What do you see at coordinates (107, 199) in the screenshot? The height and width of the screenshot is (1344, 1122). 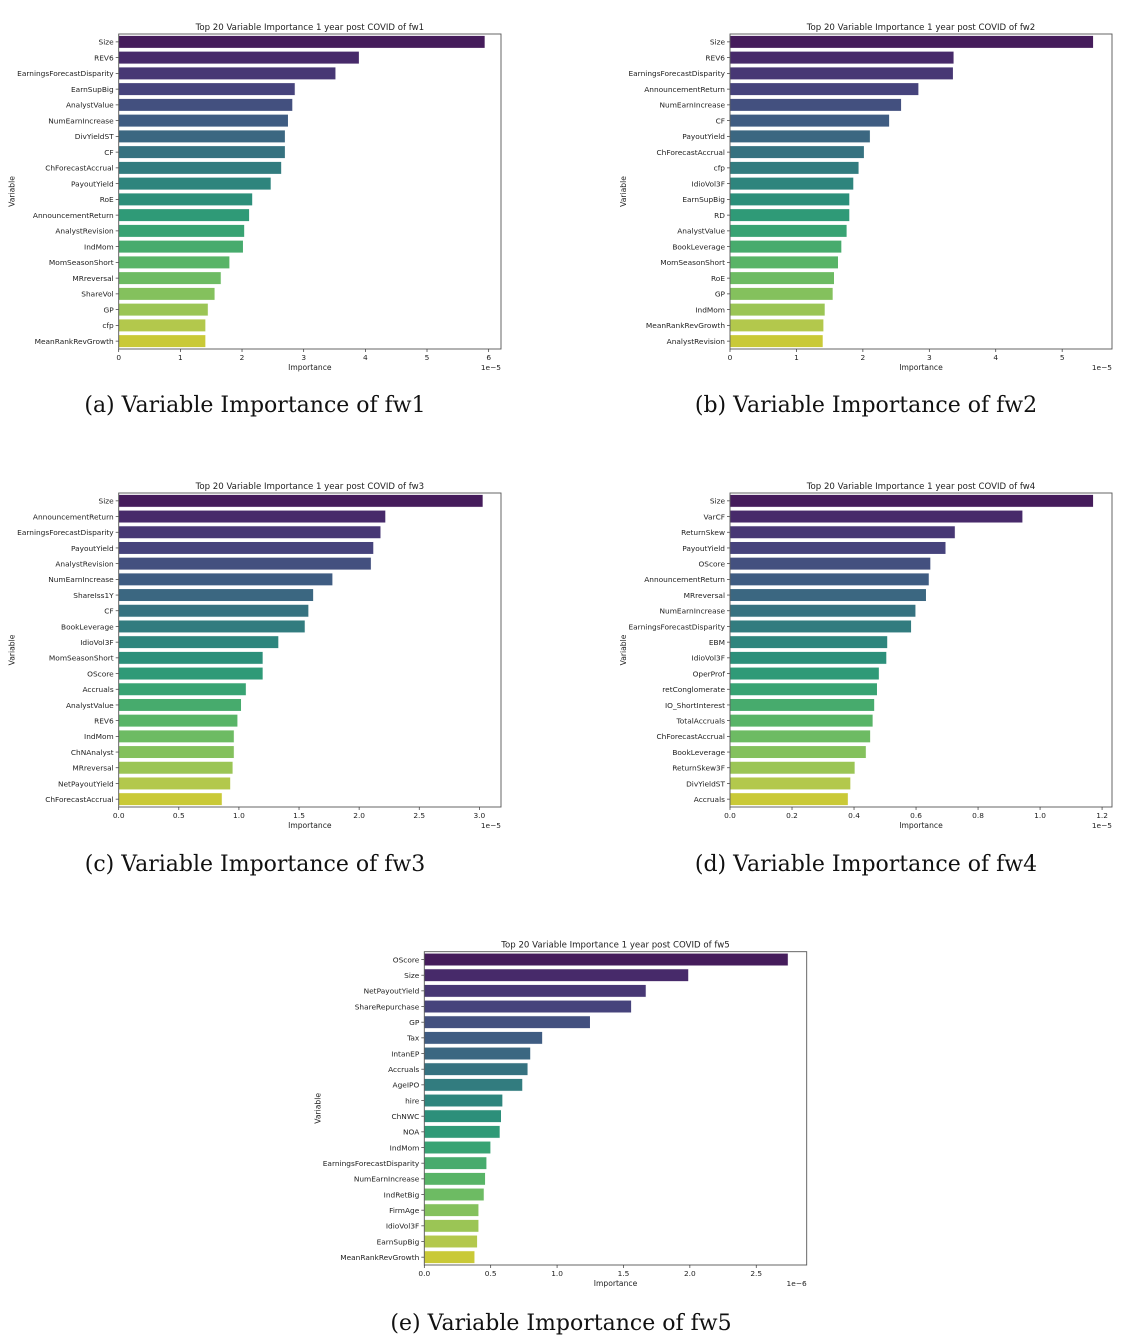 I see `y-tick-label: RoE` at bounding box center [107, 199].